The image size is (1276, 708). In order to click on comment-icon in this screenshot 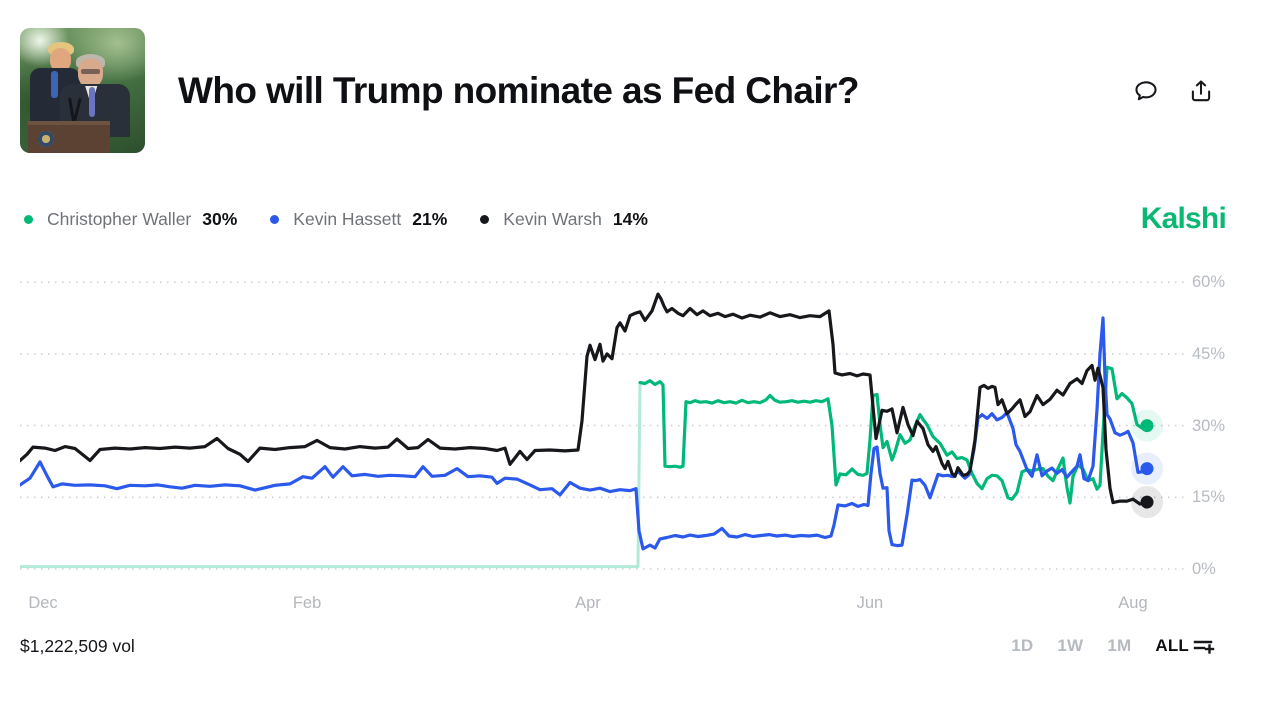, I will do `click(1146, 91)`.